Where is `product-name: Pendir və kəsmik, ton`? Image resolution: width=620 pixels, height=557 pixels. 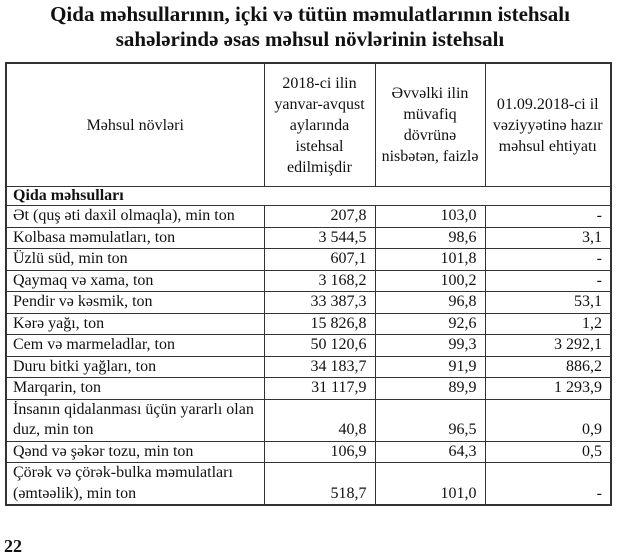 product-name: Pendir və kəsmik, ton is located at coordinates (135, 302).